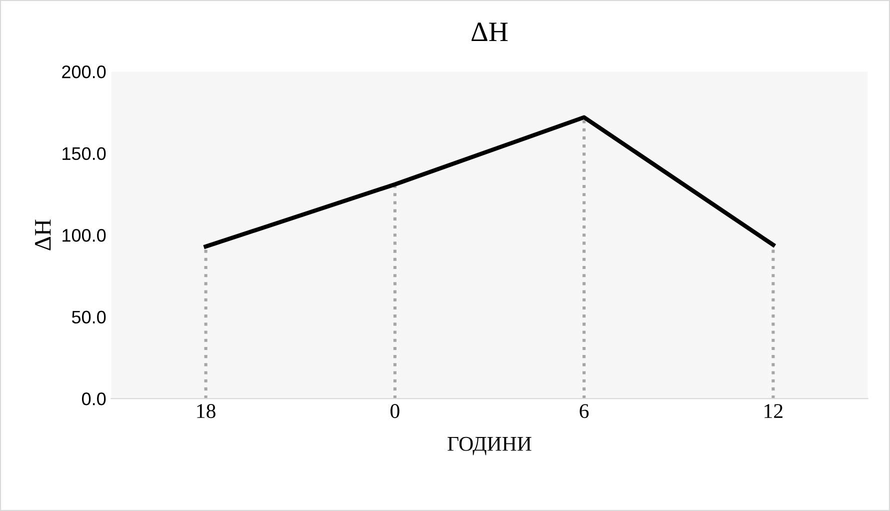  Describe the element at coordinates (89, 317) in the screenshot. I see `y-tick-label: 50.0` at that location.